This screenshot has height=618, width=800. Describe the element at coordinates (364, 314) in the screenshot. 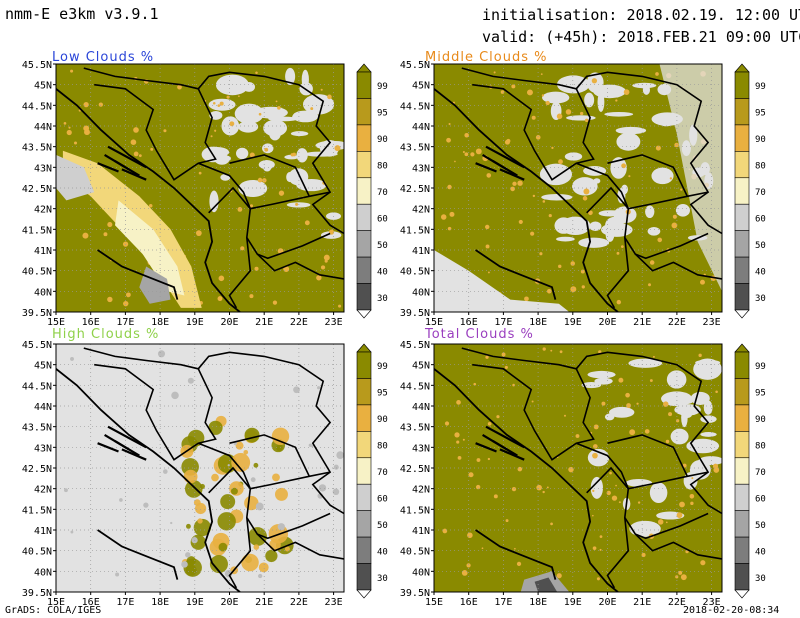

I see `colorbar-cap-bottom` at that location.